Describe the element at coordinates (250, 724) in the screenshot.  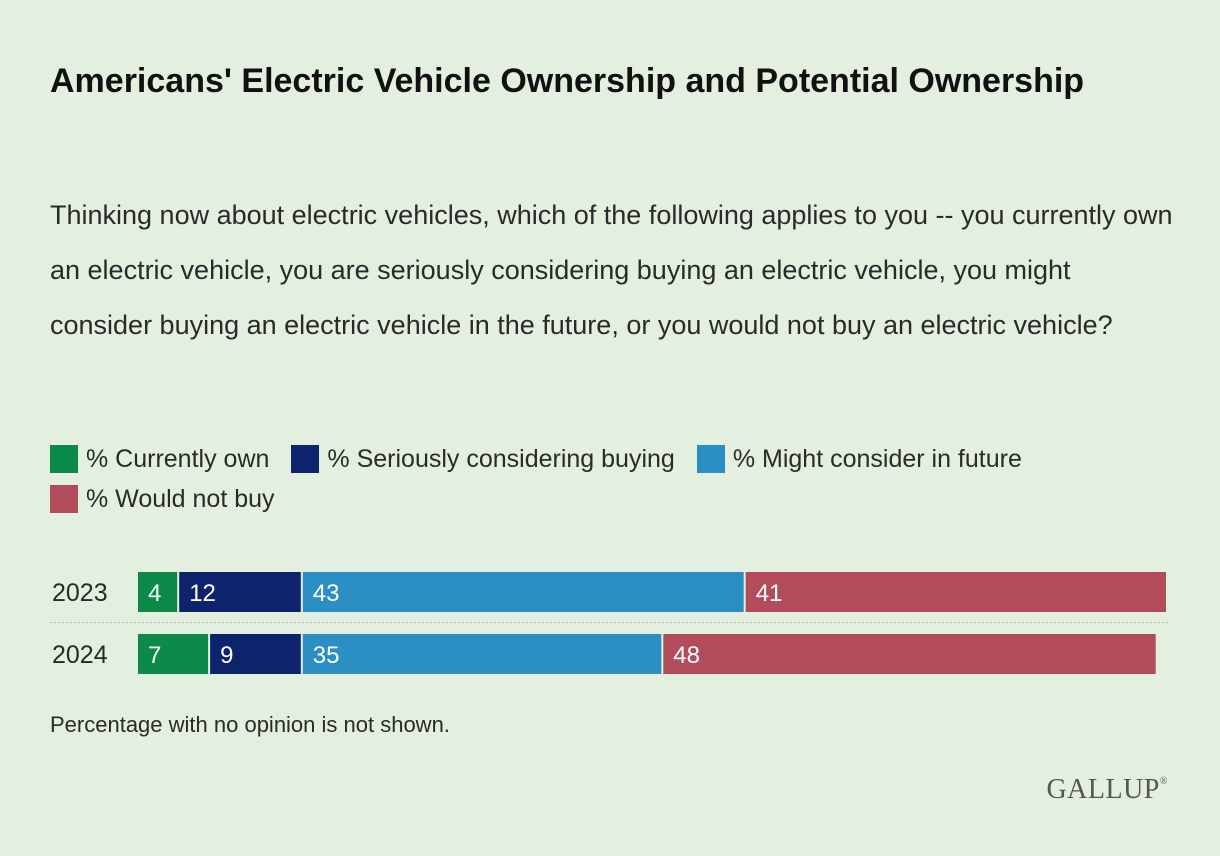
I see `footnote: Percentage with no opinion is not shown.` at that location.